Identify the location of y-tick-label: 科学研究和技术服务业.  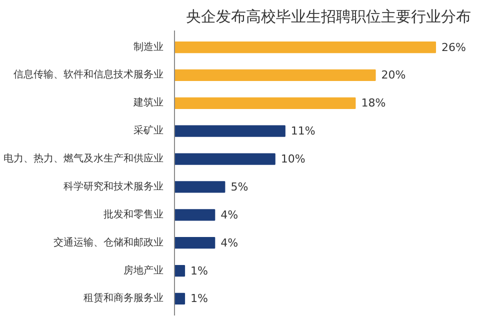
(114, 186).